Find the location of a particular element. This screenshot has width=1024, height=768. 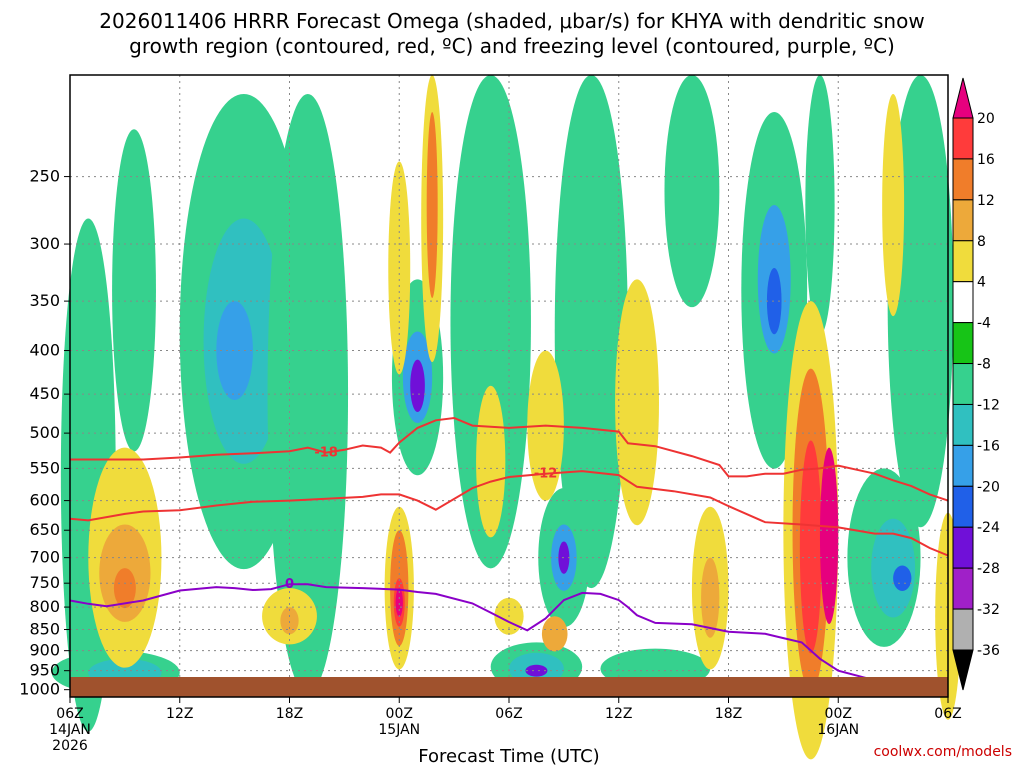

omega-yellow-h is located at coordinates (637, 402).